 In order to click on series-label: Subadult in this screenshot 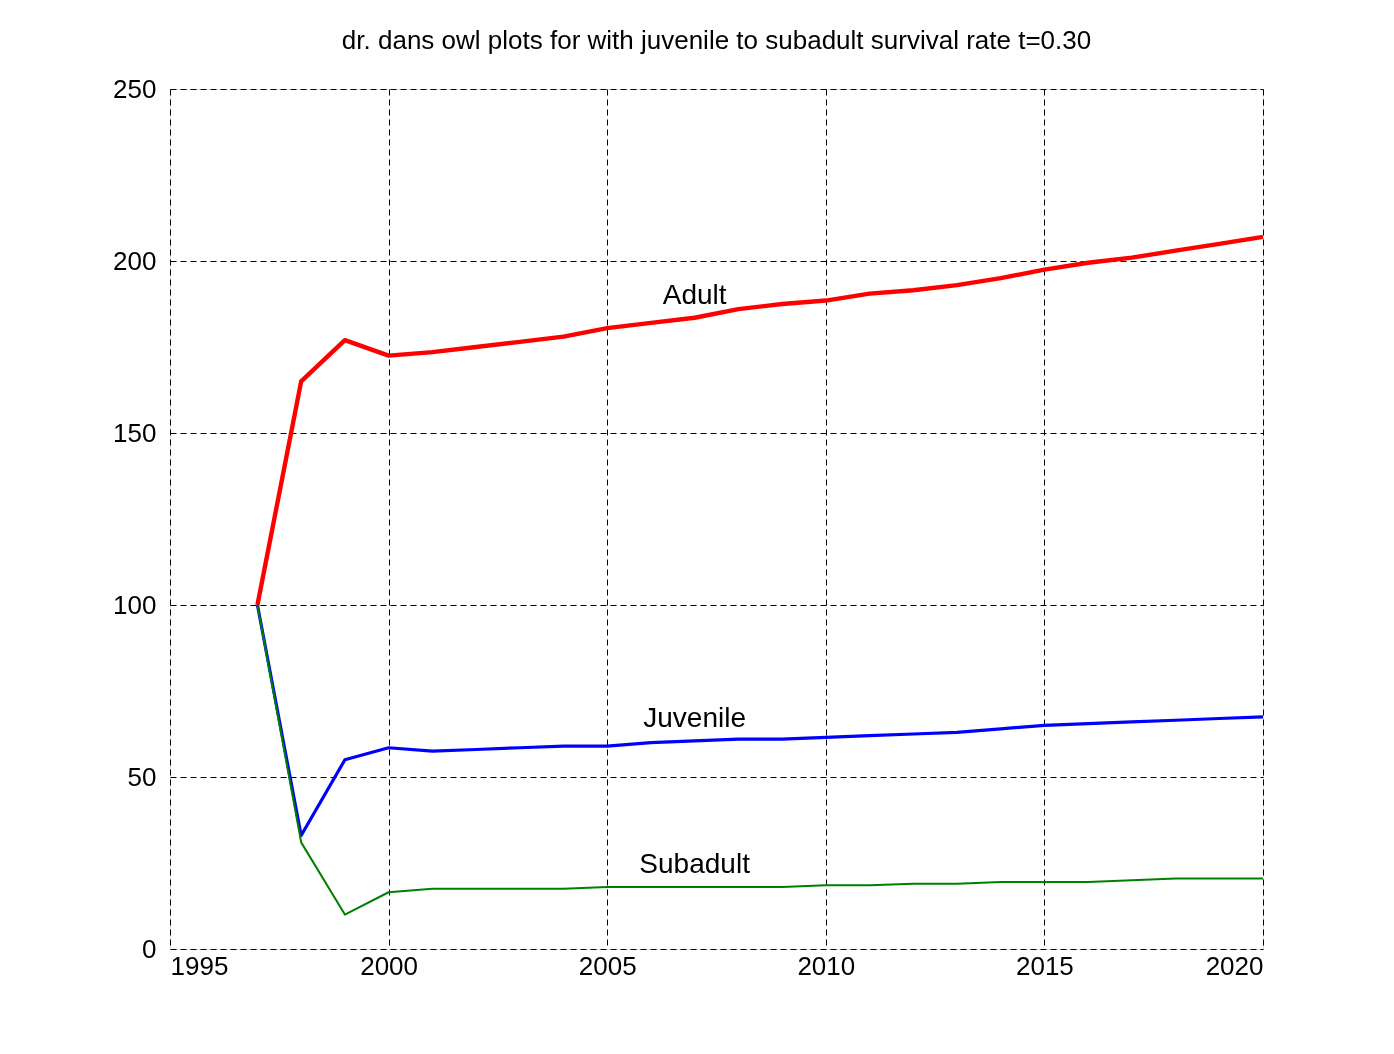, I will do `click(695, 864)`.